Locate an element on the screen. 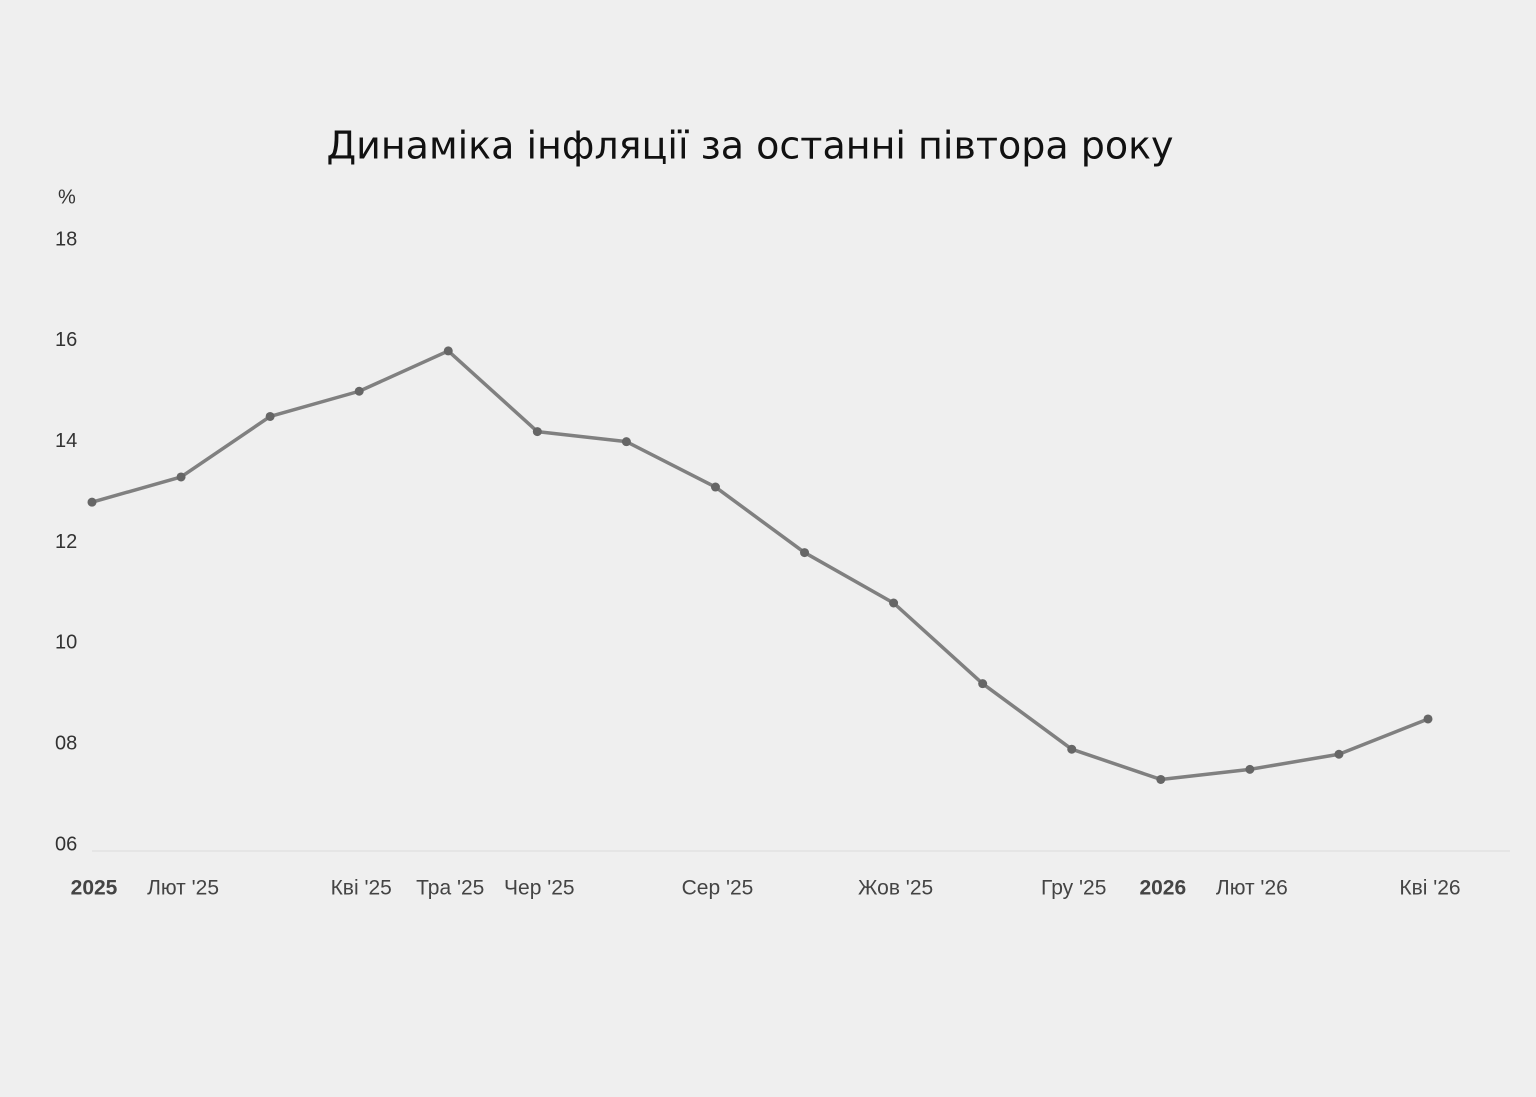 This screenshot has width=1536, height=1097. x-tick-label: Чер '25 is located at coordinates (539, 888).